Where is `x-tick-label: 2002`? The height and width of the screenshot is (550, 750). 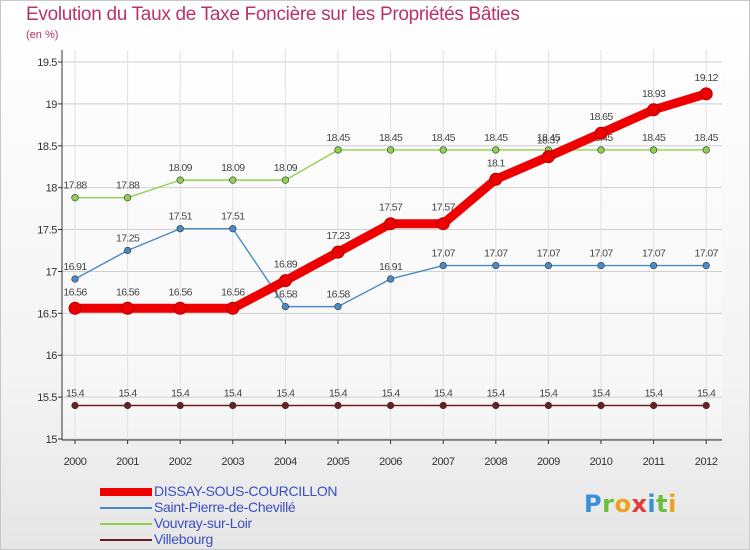 x-tick-label: 2002 is located at coordinates (180, 462).